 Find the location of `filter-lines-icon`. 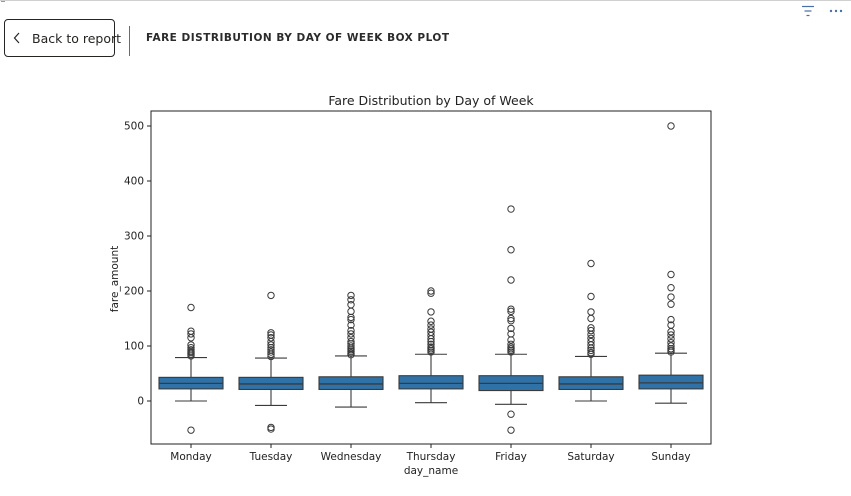

filter-lines-icon is located at coordinates (808, 11).